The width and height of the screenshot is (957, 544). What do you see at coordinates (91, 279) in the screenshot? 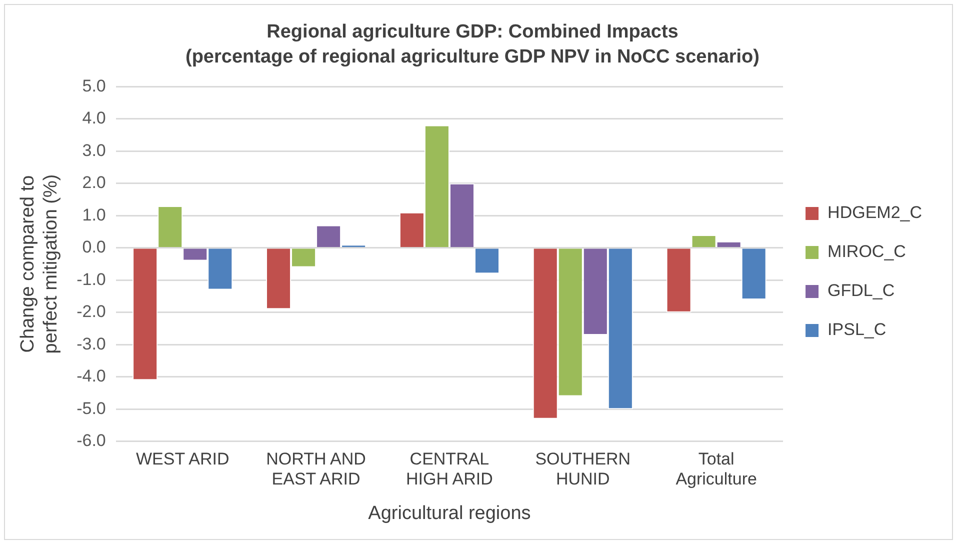
I see `y-tick-label: -1.0` at bounding box center [91, 279].